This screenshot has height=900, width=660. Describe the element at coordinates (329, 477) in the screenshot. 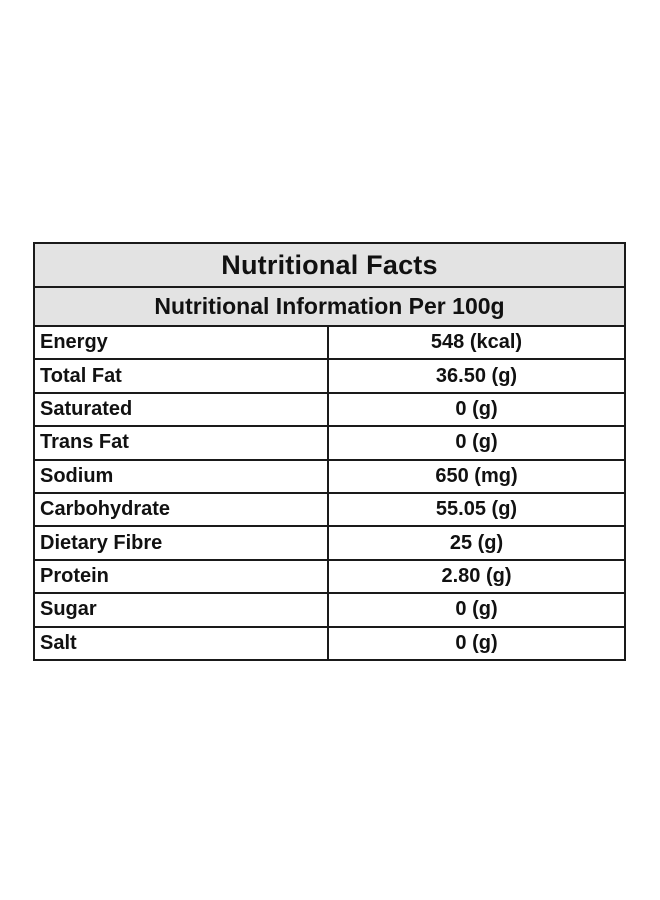

I see `table-row: Sodium 650 (mg)` at that location.